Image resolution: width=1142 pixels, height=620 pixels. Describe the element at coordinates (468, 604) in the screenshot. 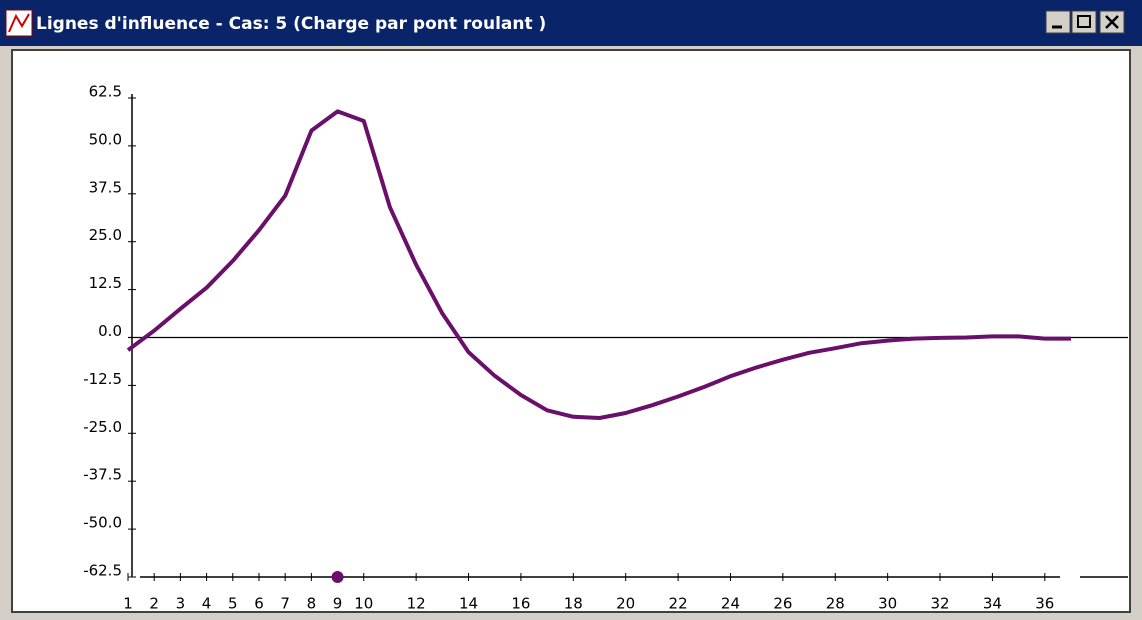

I see `x-tick-label: 14` at that location.